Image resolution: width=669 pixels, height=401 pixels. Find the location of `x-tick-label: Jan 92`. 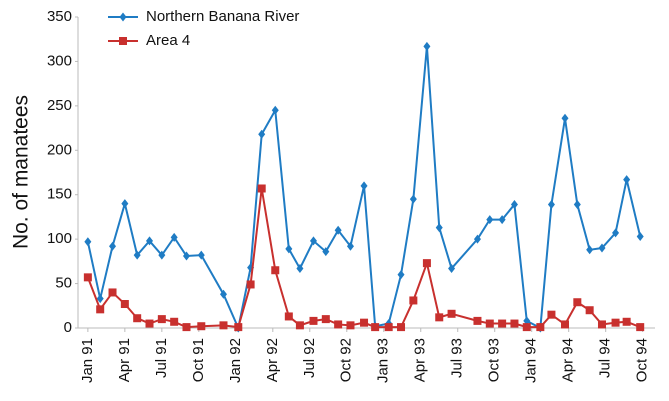

x-tick-label: Jan 92 is located at coordinates (235, 360).